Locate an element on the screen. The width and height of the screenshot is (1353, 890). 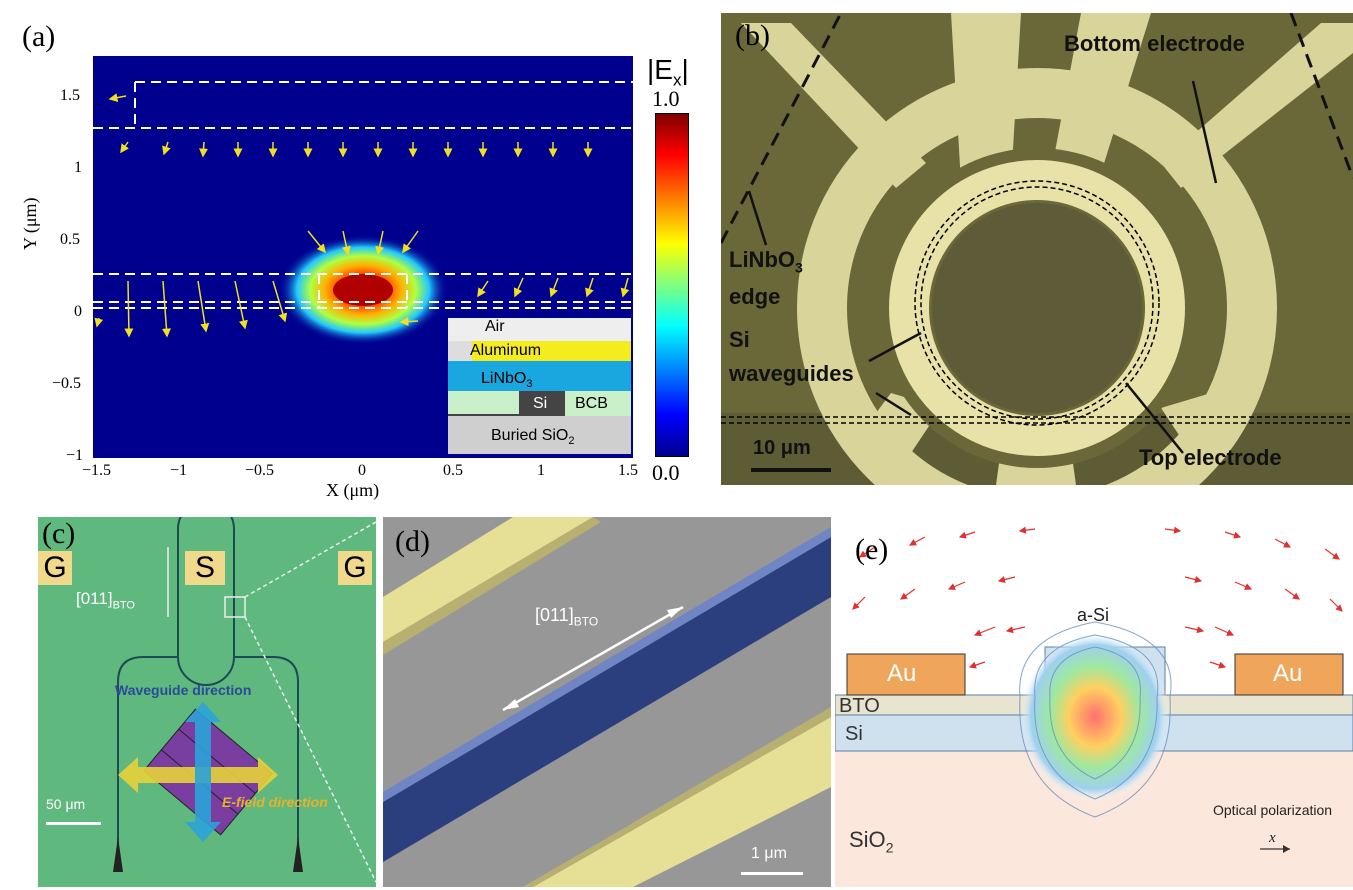
panel-d-direction: [011]BTO is located at coordinates (567, 617).